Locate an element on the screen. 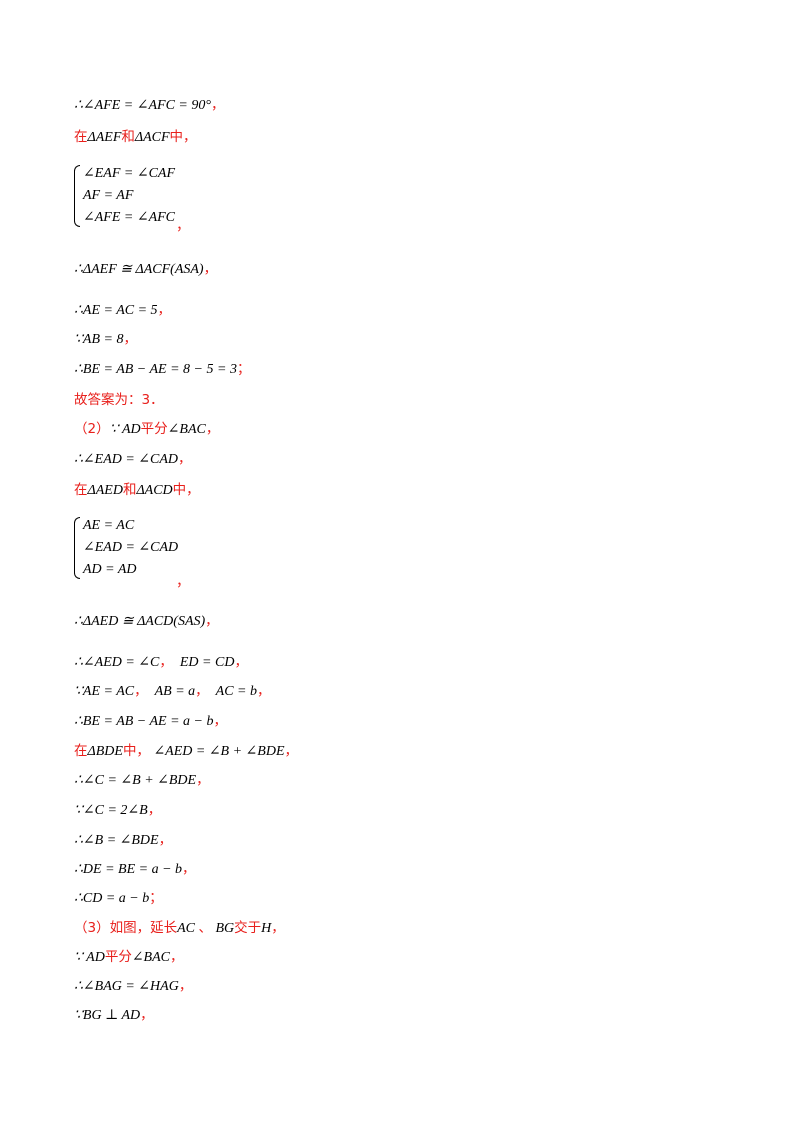 The image size is (800, 1132). proof-line: ∵ AD平分∠BAC， is located at coordinates (129, 957).